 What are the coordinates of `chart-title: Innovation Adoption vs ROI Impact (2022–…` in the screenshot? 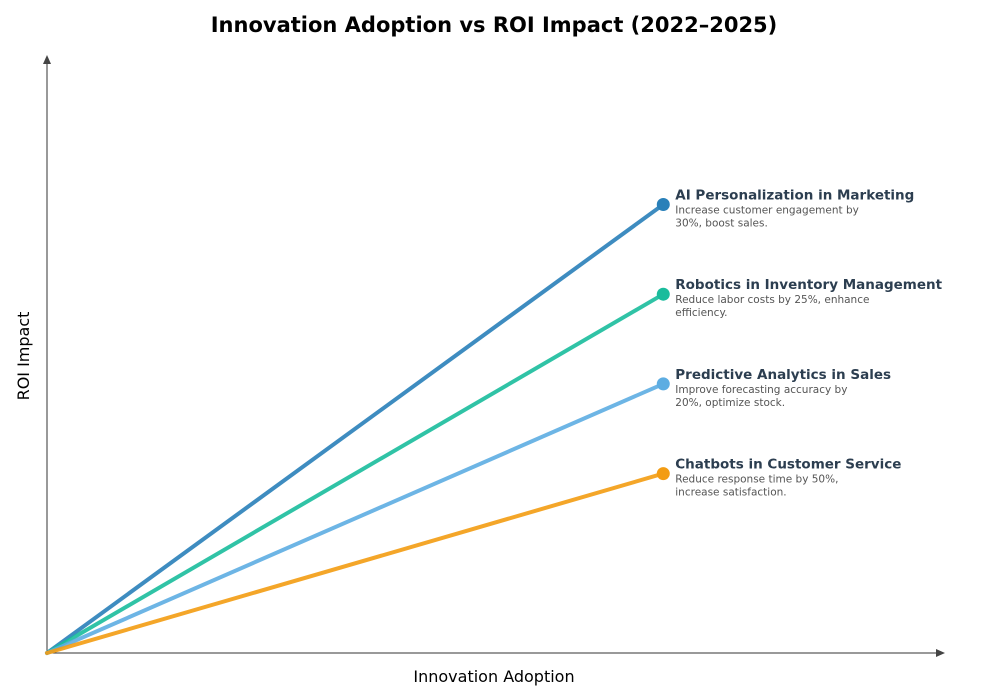 It's located at (494, 25).